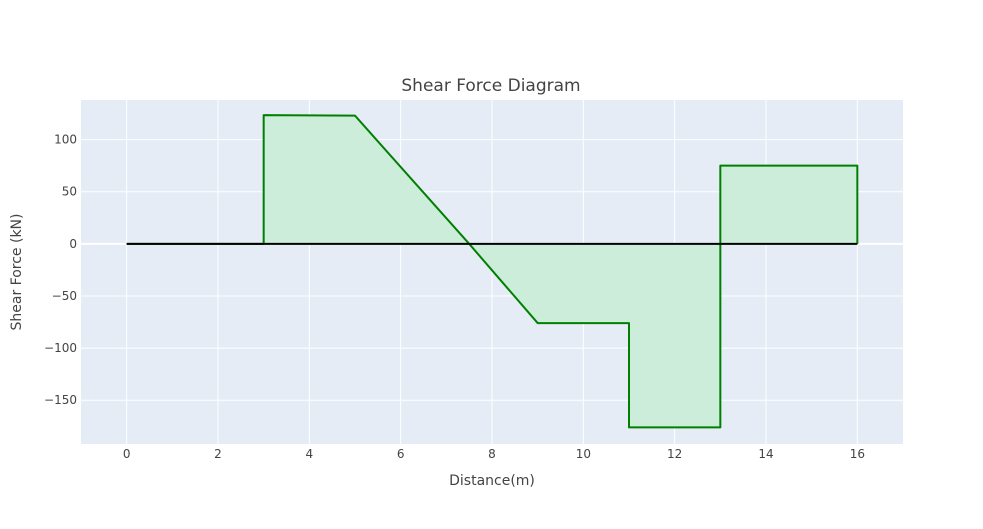  What do you see at coordinates (490, 86) in the screenshot?
I see `chart-title: Shear Force Diagram` at bounding box center [490, 86].